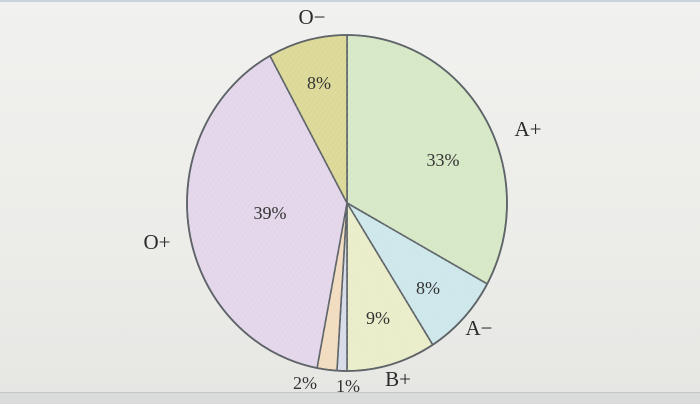 The height and width of the screenshot is (404, 700). I want to click on slice-category-label: A−, so click(478, 328).